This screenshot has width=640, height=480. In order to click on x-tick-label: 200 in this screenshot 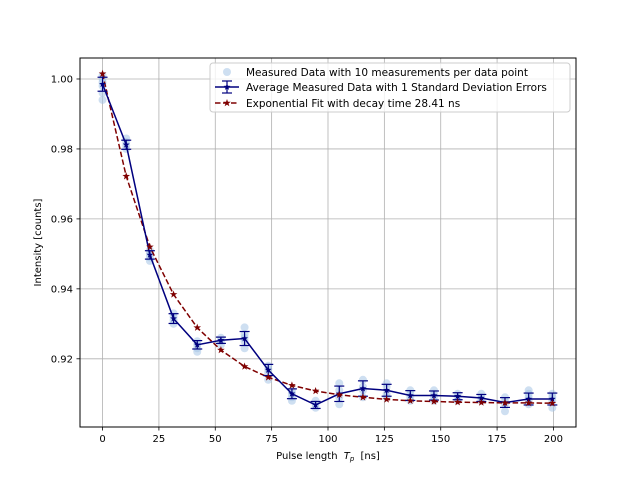, I will do `click(553, 439)`.